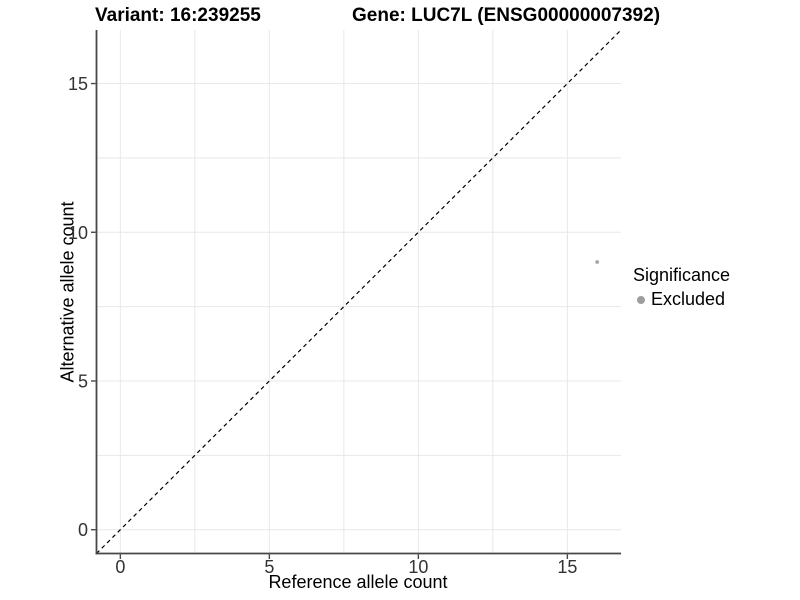 This screenshot has height=600, width=800. Describe the element at coordinates (688, 299) in the screenshot. I see `legend-entry-label: Excluded` at that location.